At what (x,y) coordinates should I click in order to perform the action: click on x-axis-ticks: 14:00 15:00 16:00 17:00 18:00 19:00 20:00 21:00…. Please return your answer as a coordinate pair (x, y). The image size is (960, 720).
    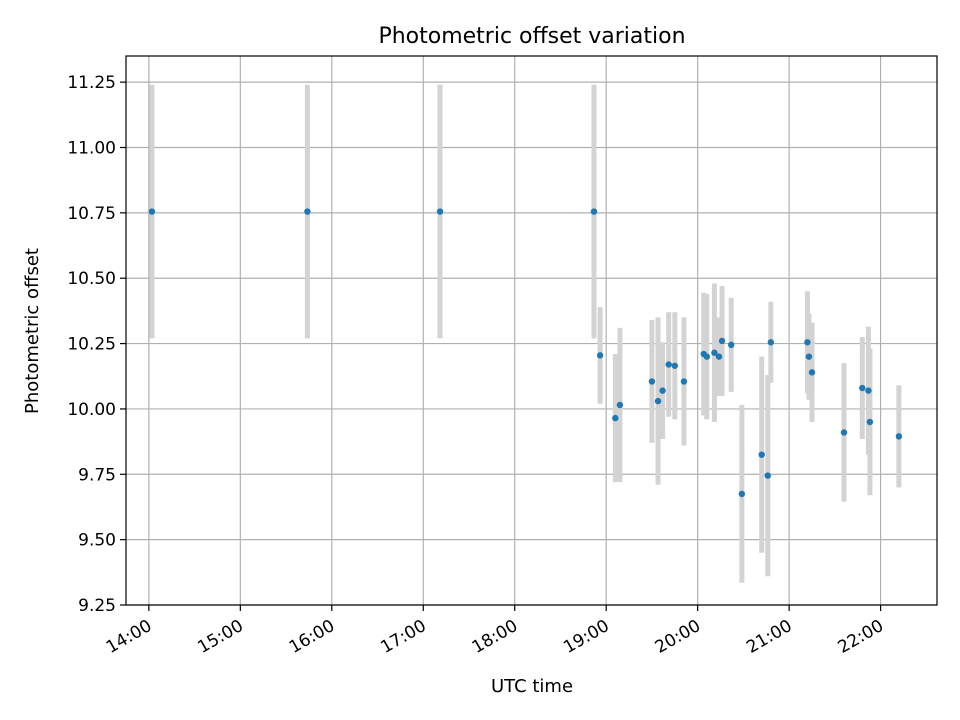
    Looking at the image, I should click on (495, 631).